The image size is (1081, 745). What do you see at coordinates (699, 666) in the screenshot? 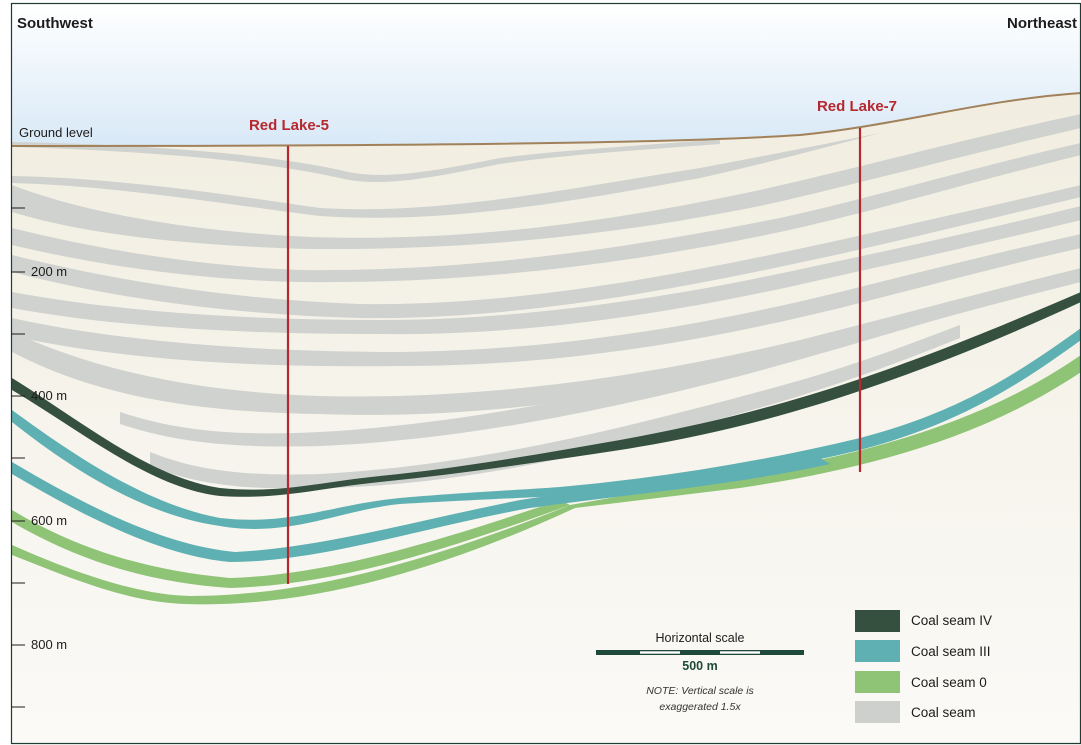
I see `scale-value: 500 m` at bounding box center [699, 666].